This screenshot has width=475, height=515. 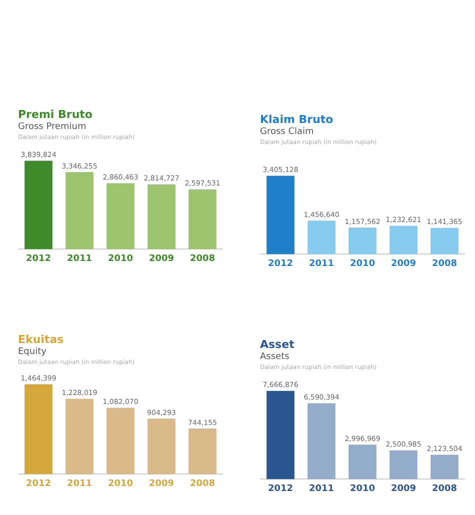 What do you see at coordinates (56, 114) in the screenshot?
I see `chart-title: Premi Bruto` at bounding box center [56, 114].